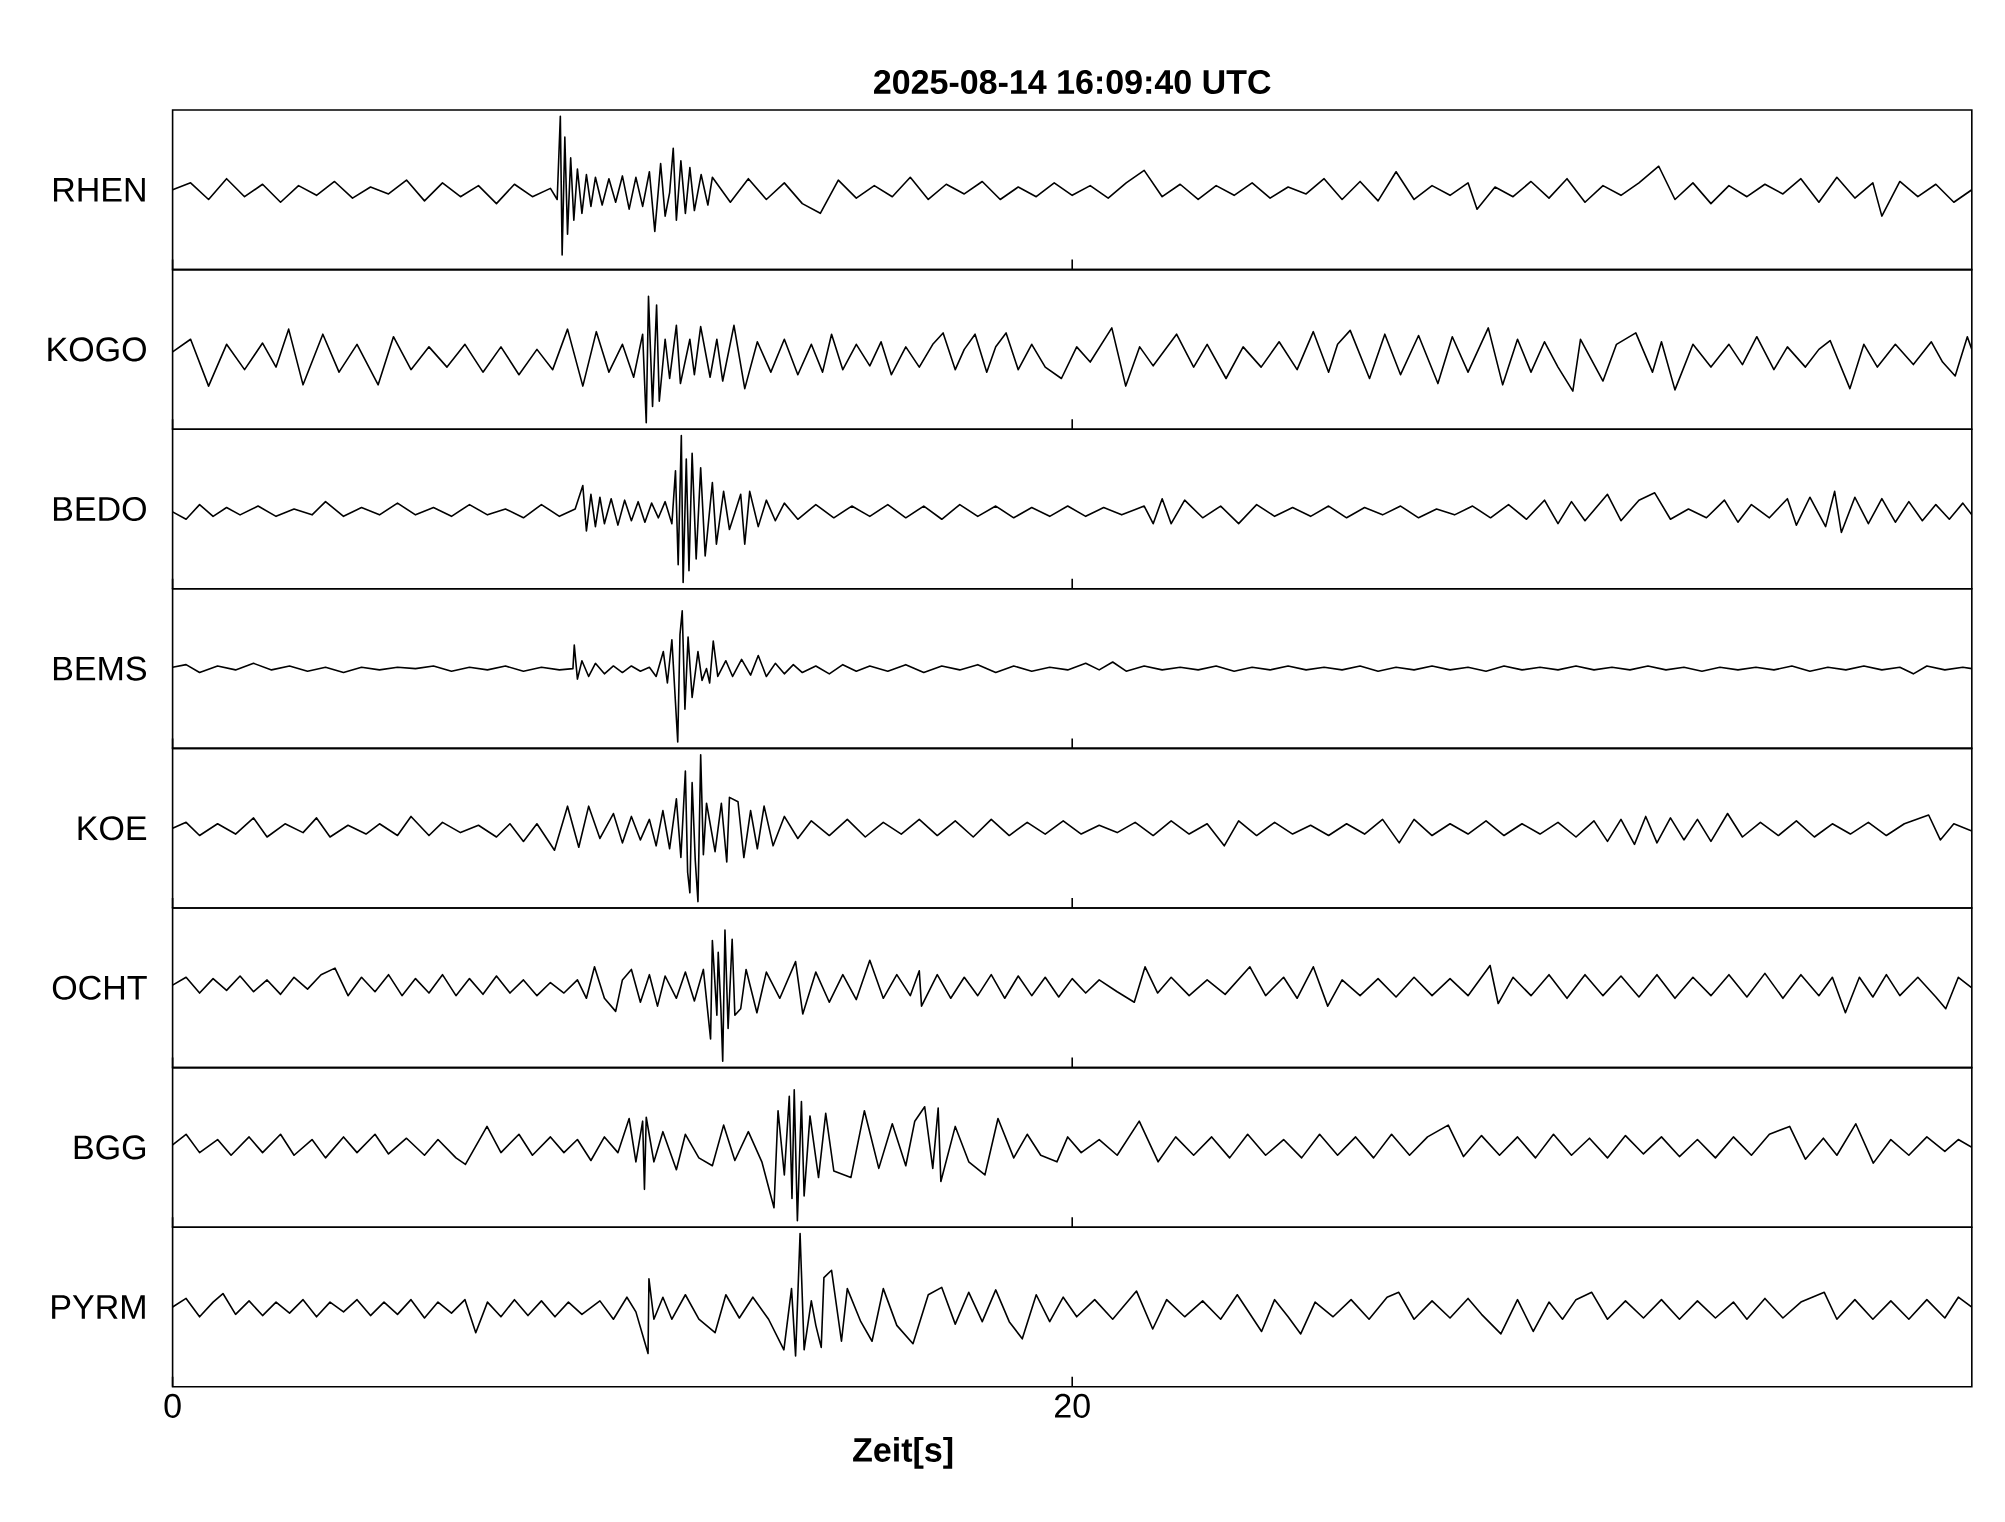  I want to click on y-axis-title: RHEN, so click(99, 190).